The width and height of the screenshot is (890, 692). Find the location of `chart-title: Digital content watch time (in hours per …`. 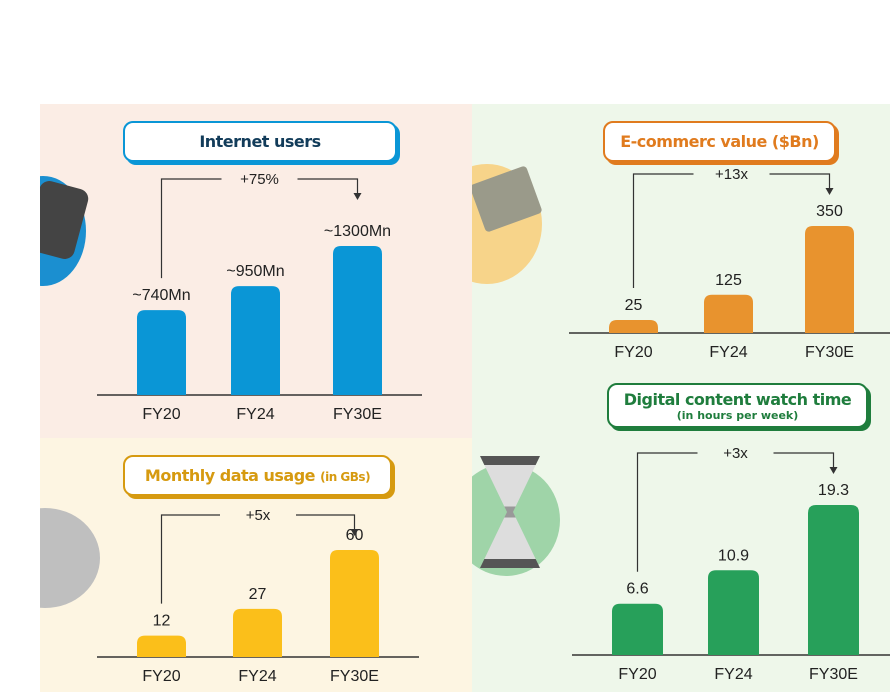

chart-title: Digital content watch time (in hours per … is located at coordinates (737, 405).